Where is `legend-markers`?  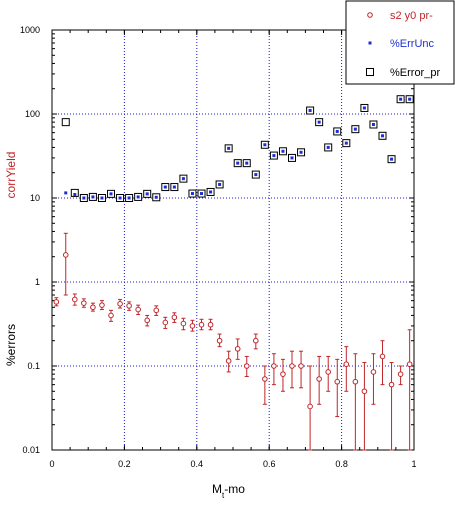
legend-markers is located at coordinates (370, 44).